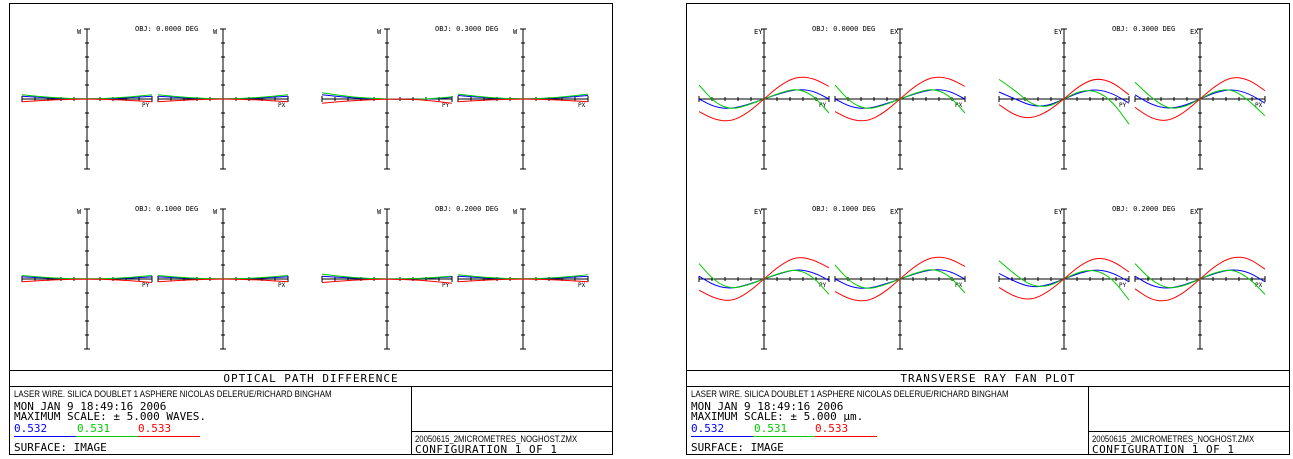 The image size is (1293, 459). Describe the element at coordinates (60, 447) in the screenshot. I see `opd-surface: SURFACE: IMAGE` at that location.